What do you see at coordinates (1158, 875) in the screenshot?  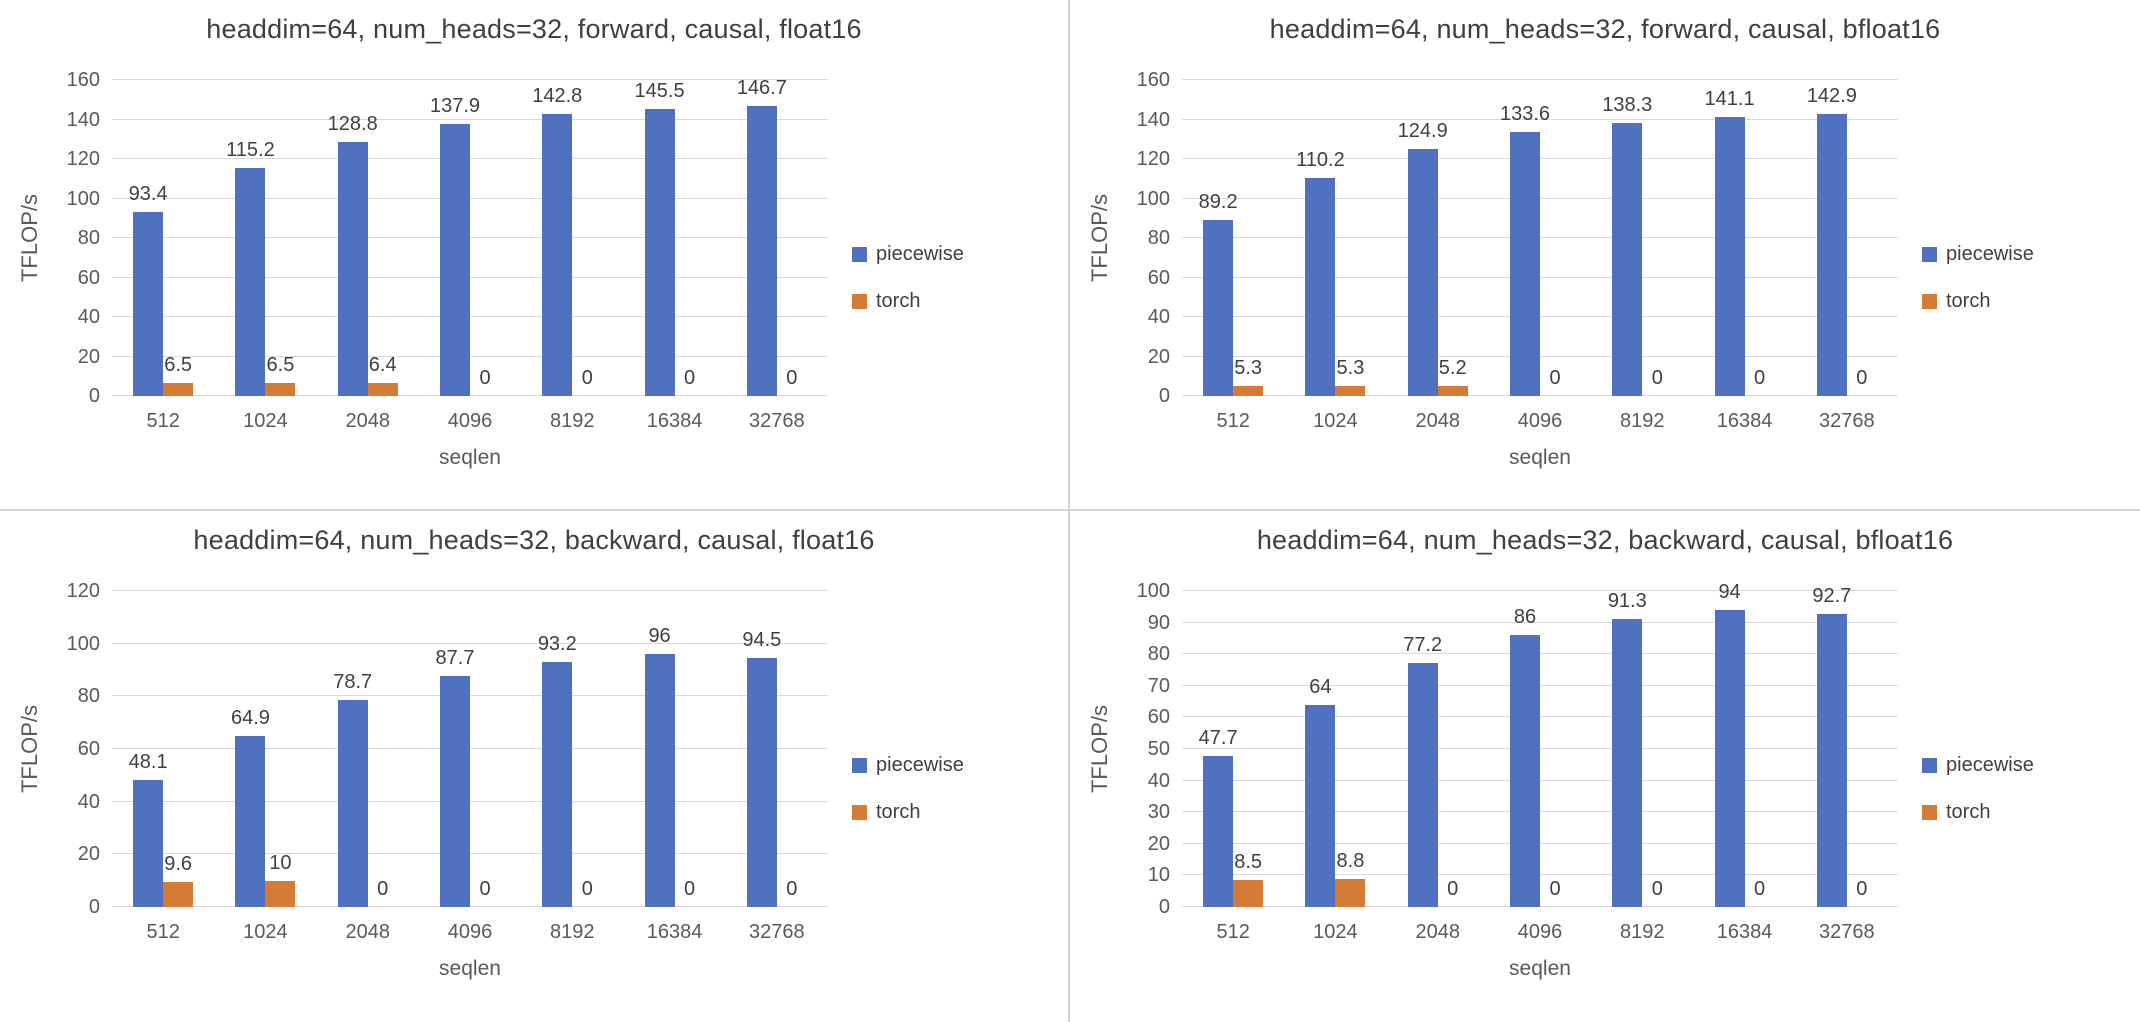 I see `y-tick-label: 10` at bounding box center [1158, 875].